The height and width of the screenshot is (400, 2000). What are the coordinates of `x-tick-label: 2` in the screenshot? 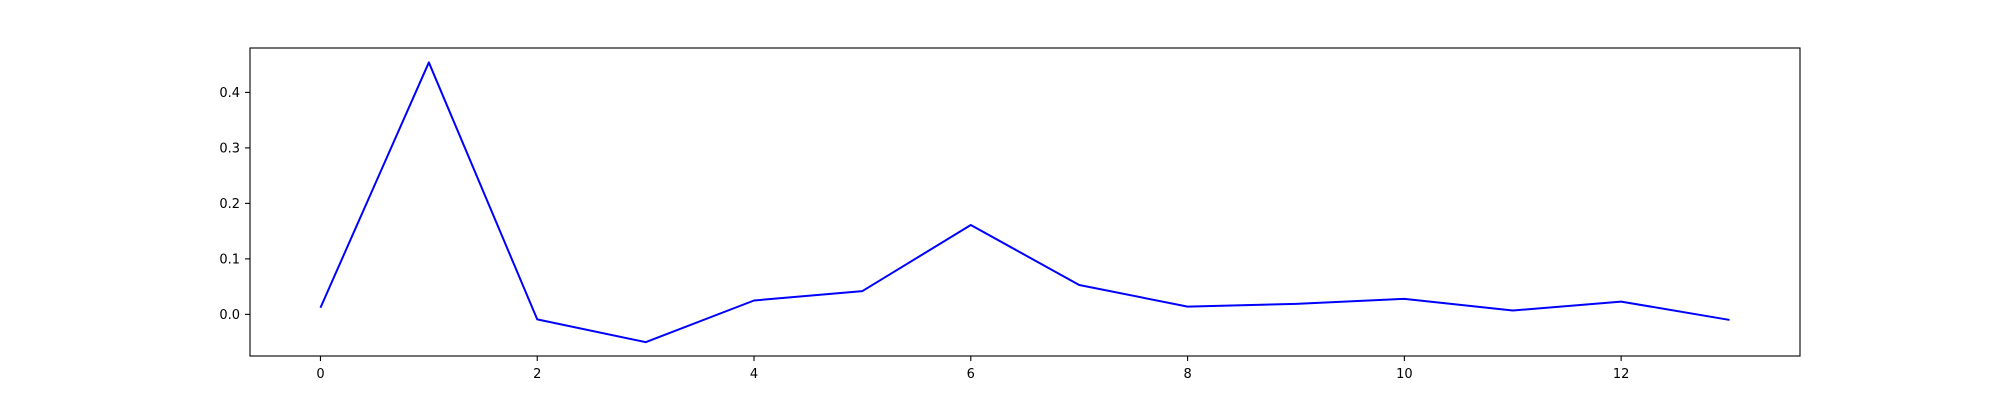 It's located at (537, 374).